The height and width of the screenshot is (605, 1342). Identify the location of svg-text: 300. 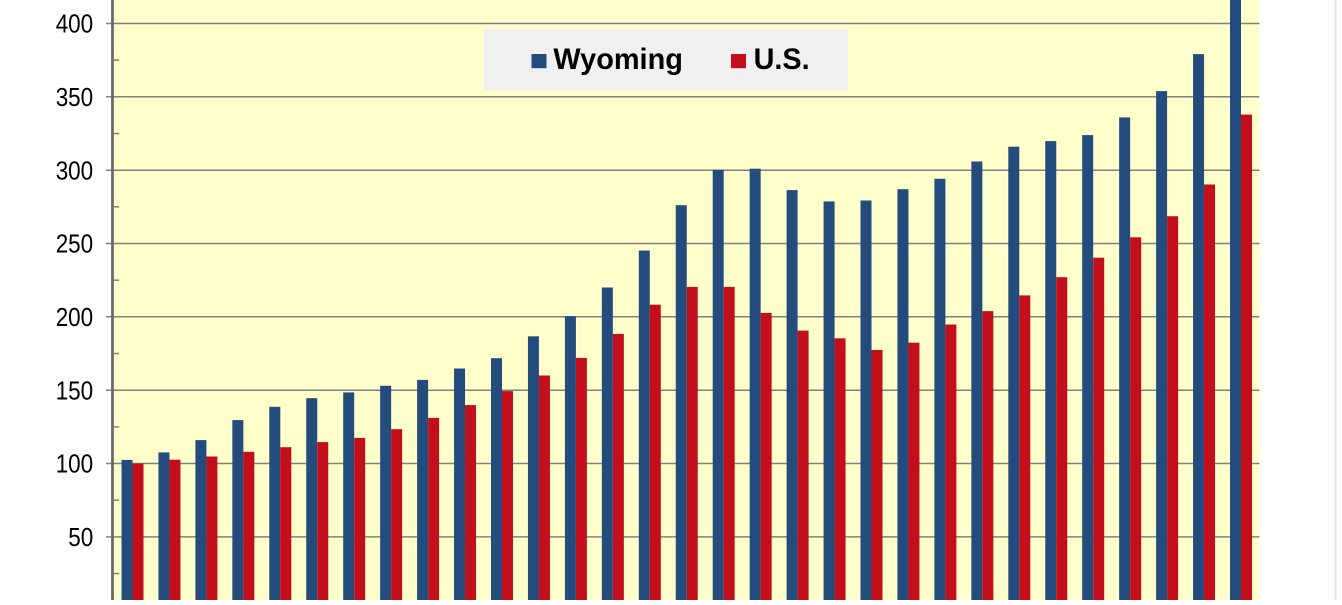
(75, 170).